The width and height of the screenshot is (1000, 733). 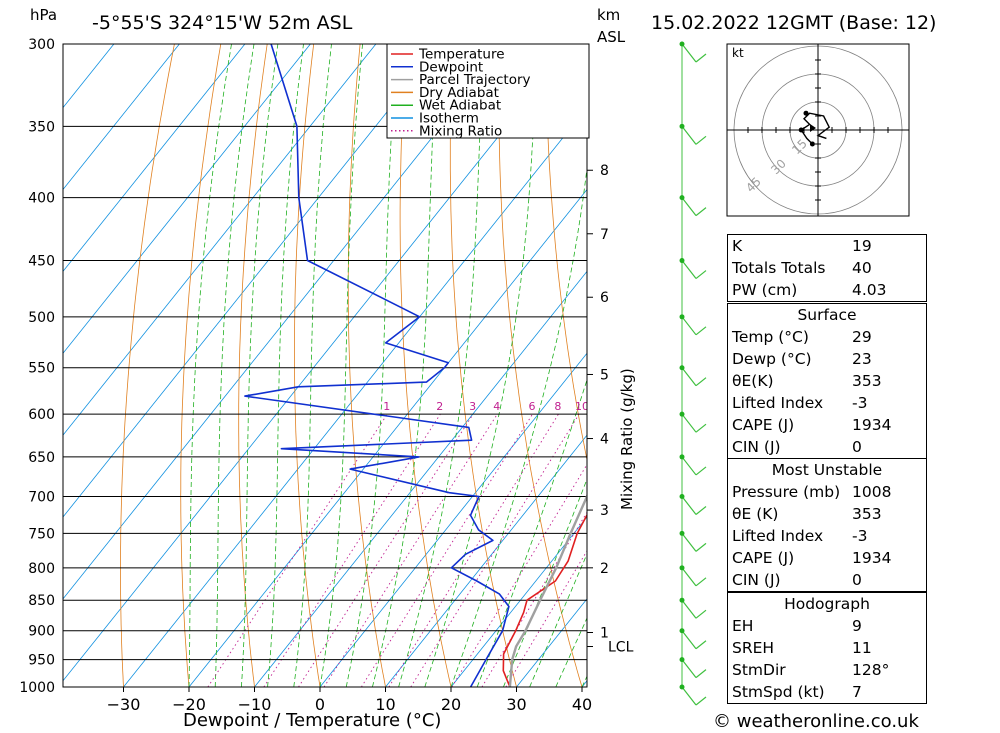 What do you see at coordinates (41, 369) in the screenshot?
I see `pressure-tick-label: 550` at bounding box center [41, 369].